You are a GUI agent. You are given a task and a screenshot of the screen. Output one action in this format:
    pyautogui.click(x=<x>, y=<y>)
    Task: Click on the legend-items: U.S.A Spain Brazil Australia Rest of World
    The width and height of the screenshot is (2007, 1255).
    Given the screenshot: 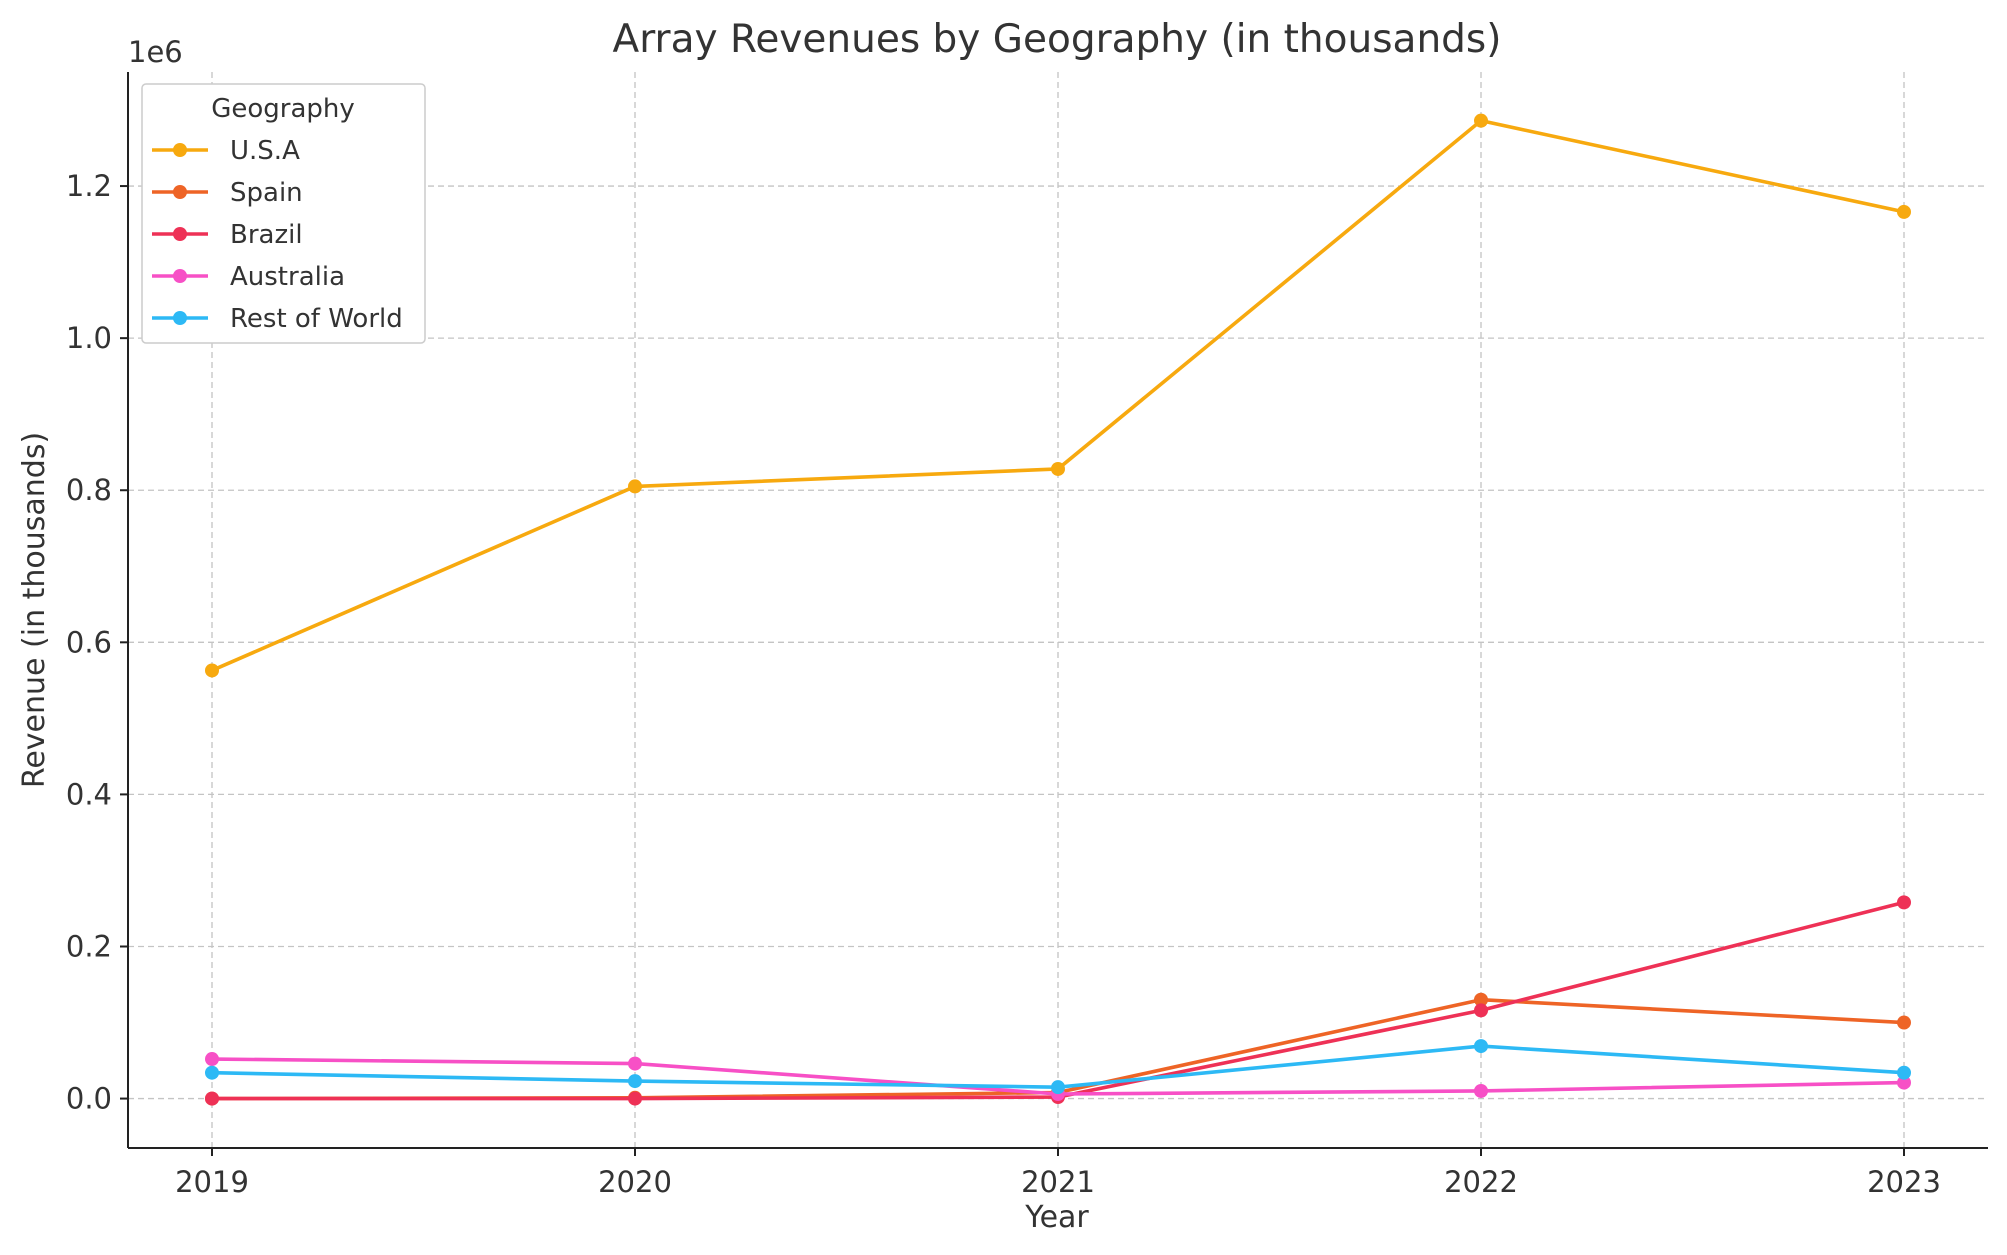 What is the action you would take?
    pyautogui.click(x=277, y=235)
    